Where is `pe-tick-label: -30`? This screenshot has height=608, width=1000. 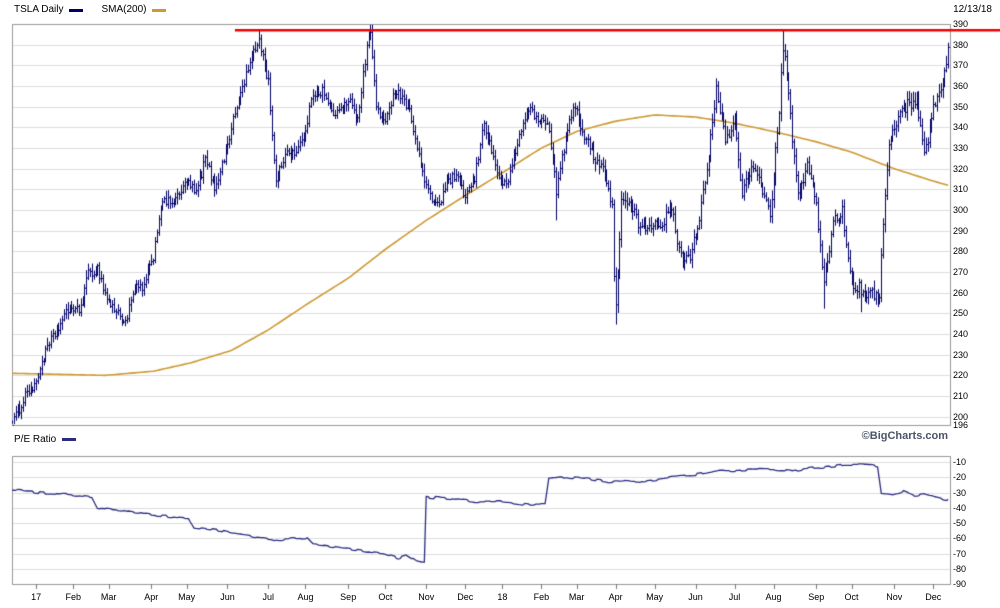
pe-tick-label: -30 is located at coordinates (960, 492).